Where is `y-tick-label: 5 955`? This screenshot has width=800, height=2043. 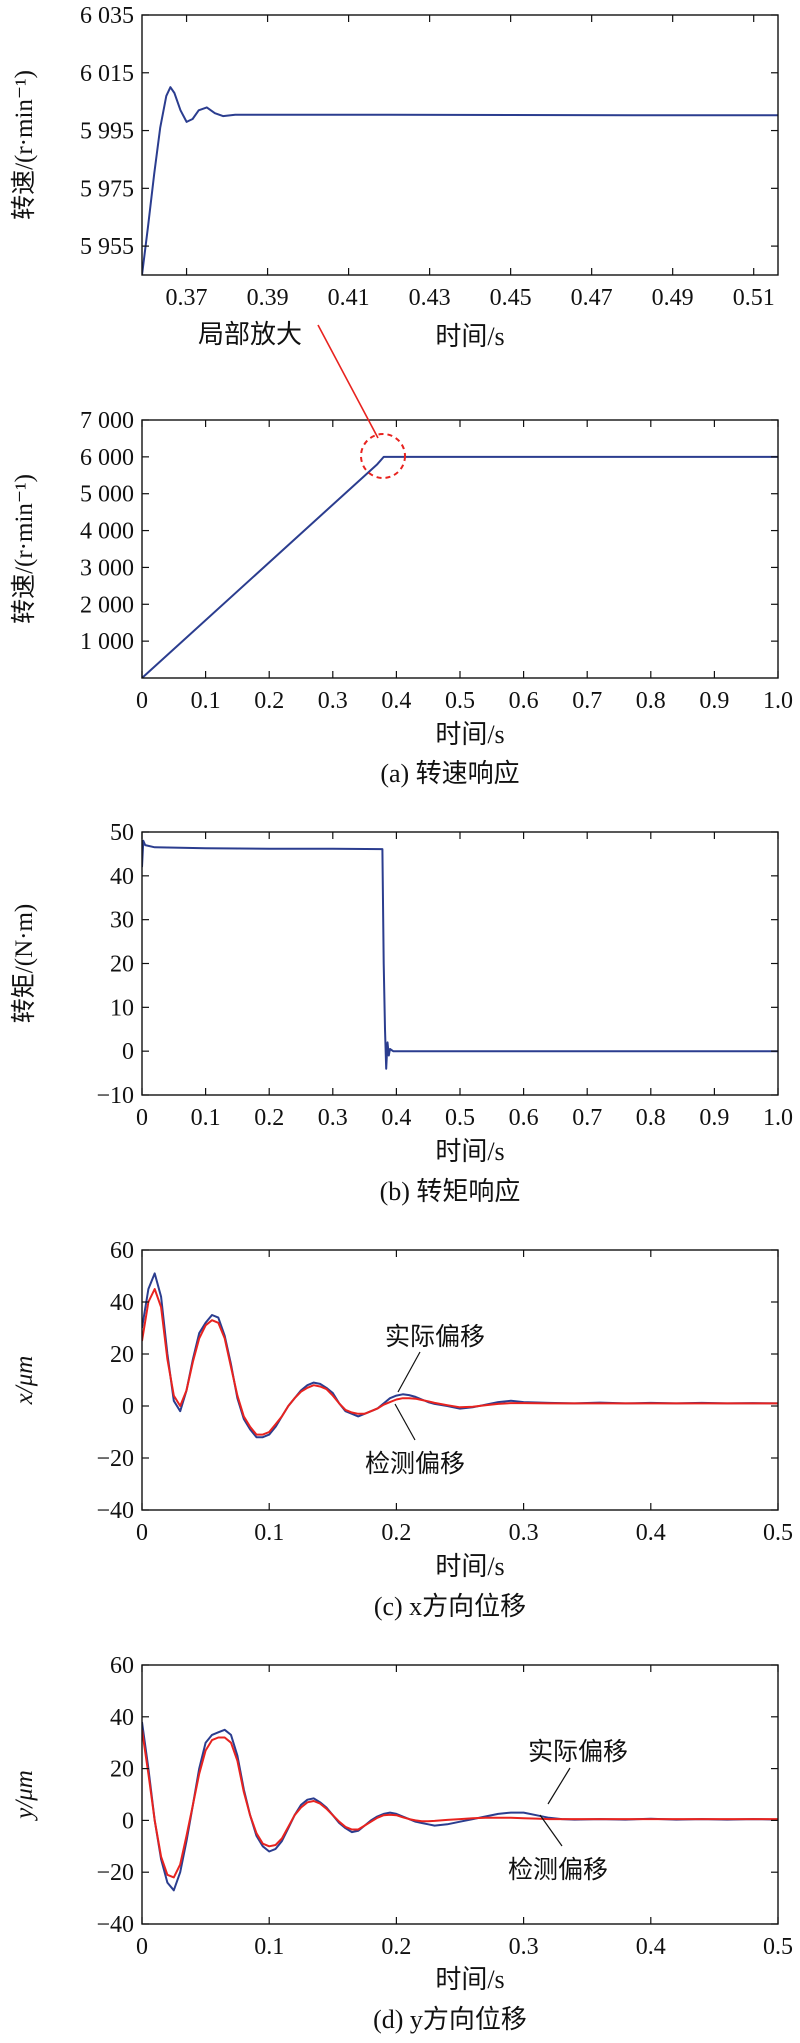 y-tick-label: 5 955 is located at coordinates (107, 247).